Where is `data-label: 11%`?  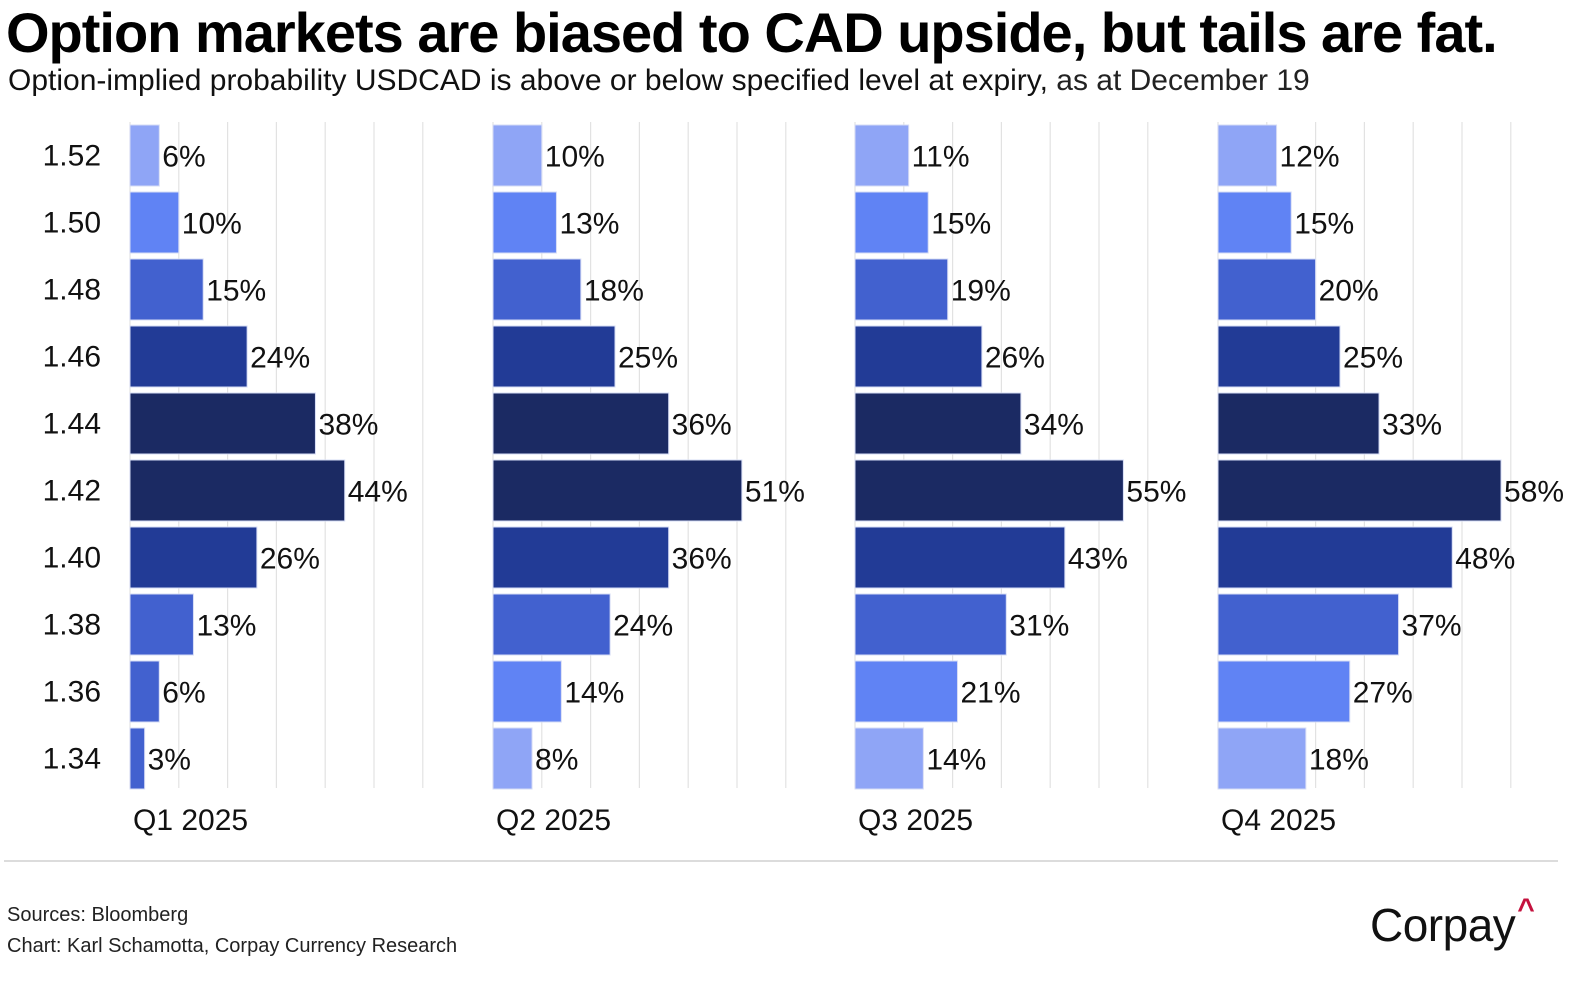
data-label: 11% is located at coordinates (941, 157).